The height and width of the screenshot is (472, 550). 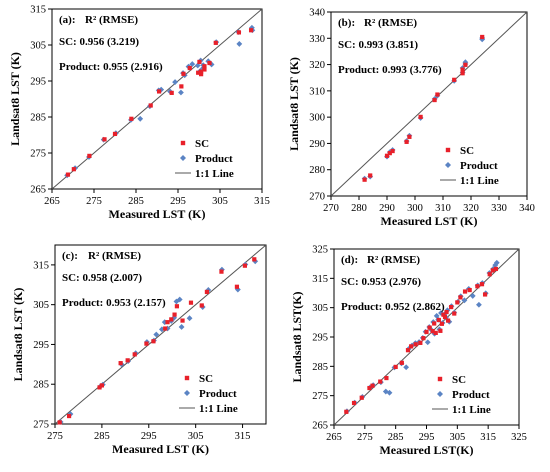 I want to click on panel-c-x-tick-label: 315, so click(x=243, y=436).